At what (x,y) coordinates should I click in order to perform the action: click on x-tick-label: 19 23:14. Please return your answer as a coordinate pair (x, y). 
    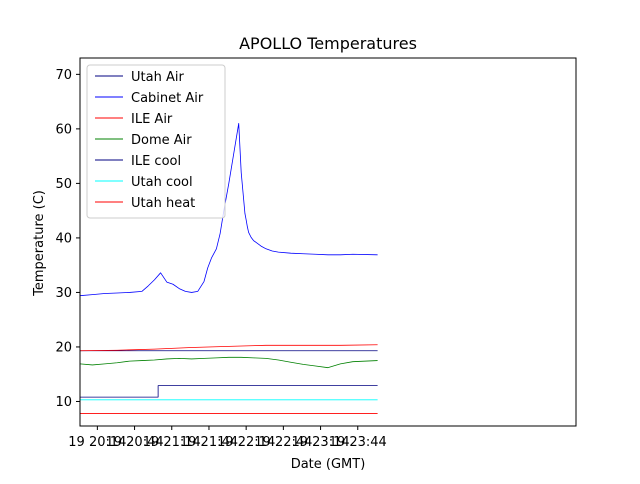
    Looking at the image, I should click on (320, 442).